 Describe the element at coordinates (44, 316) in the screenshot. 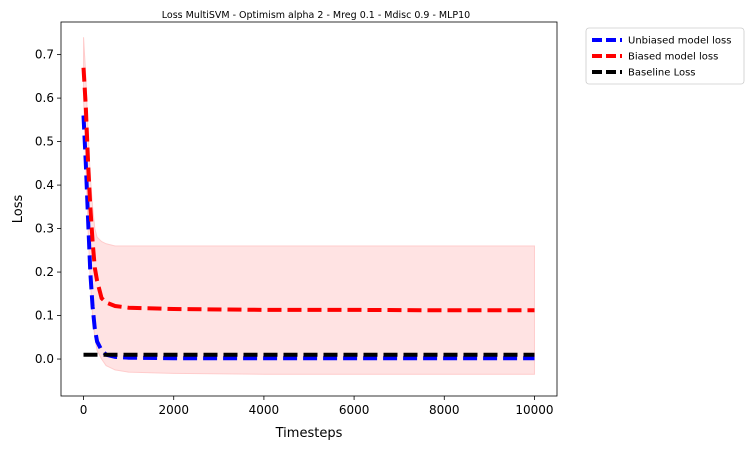

I see `y-tick-label: 0.1` at that location.